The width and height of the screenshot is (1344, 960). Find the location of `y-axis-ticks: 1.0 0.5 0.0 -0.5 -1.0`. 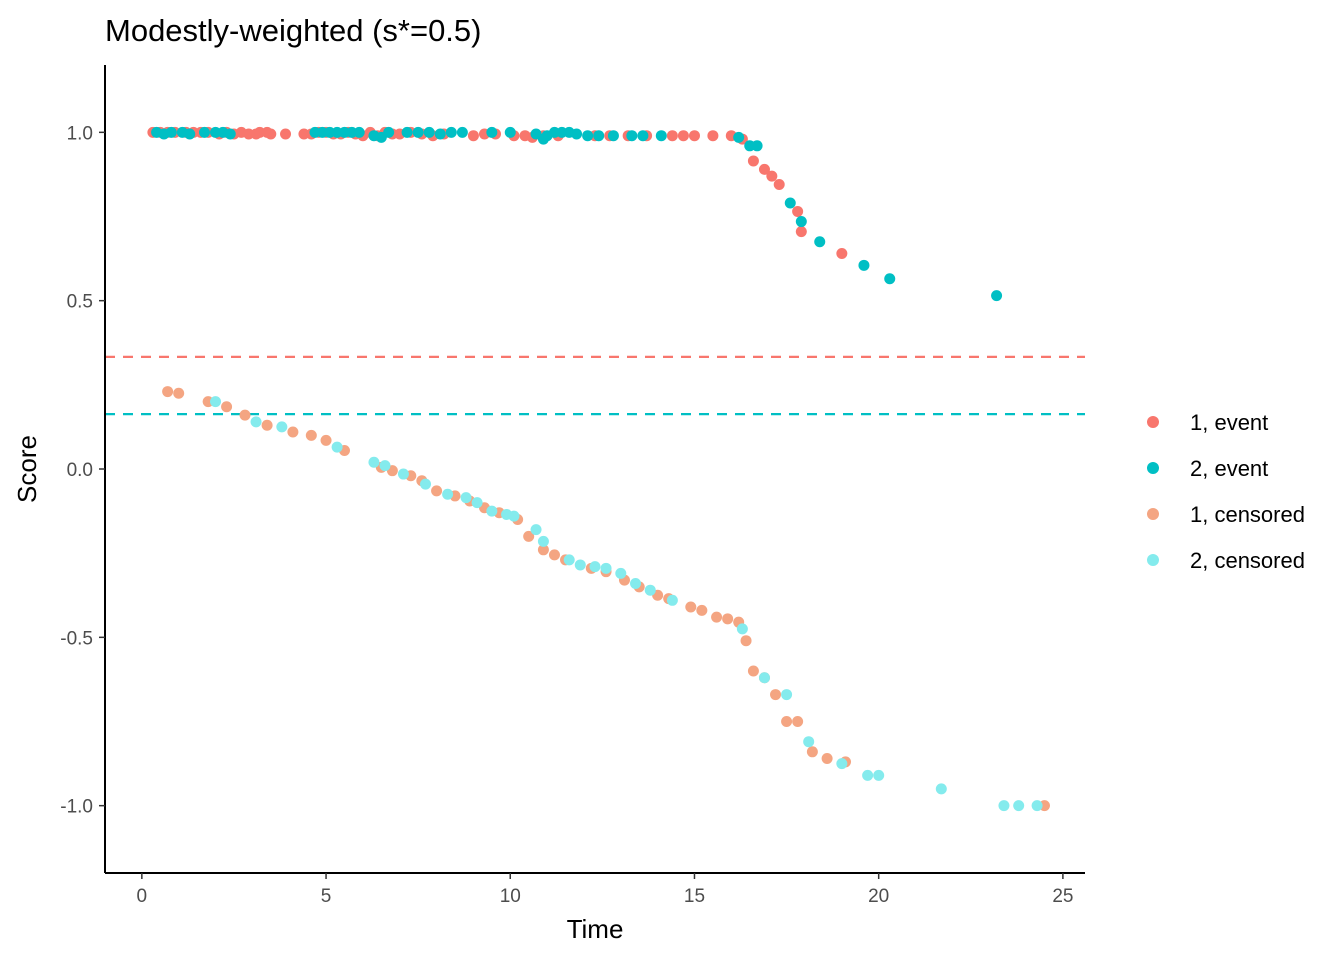

y-axis-ticks: 1.0 0.5 0.0 -0.5 -1.0 is located at coordinates (82, 470).